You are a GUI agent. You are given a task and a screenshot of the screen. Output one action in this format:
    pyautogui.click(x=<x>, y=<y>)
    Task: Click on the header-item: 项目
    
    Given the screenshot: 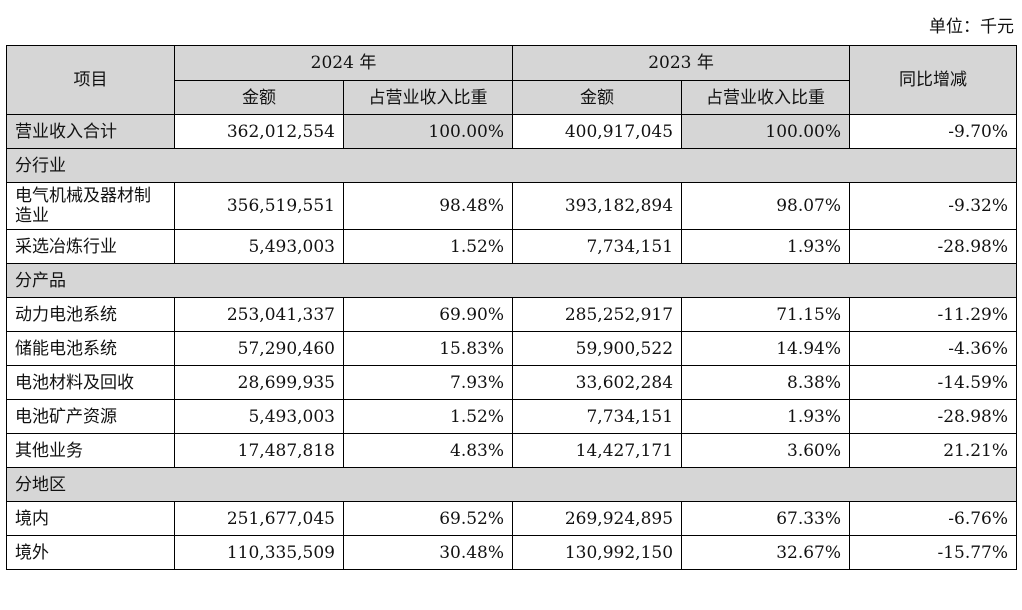 What is the action you would take?
    pyautogui.click(x=90, y=80)
    